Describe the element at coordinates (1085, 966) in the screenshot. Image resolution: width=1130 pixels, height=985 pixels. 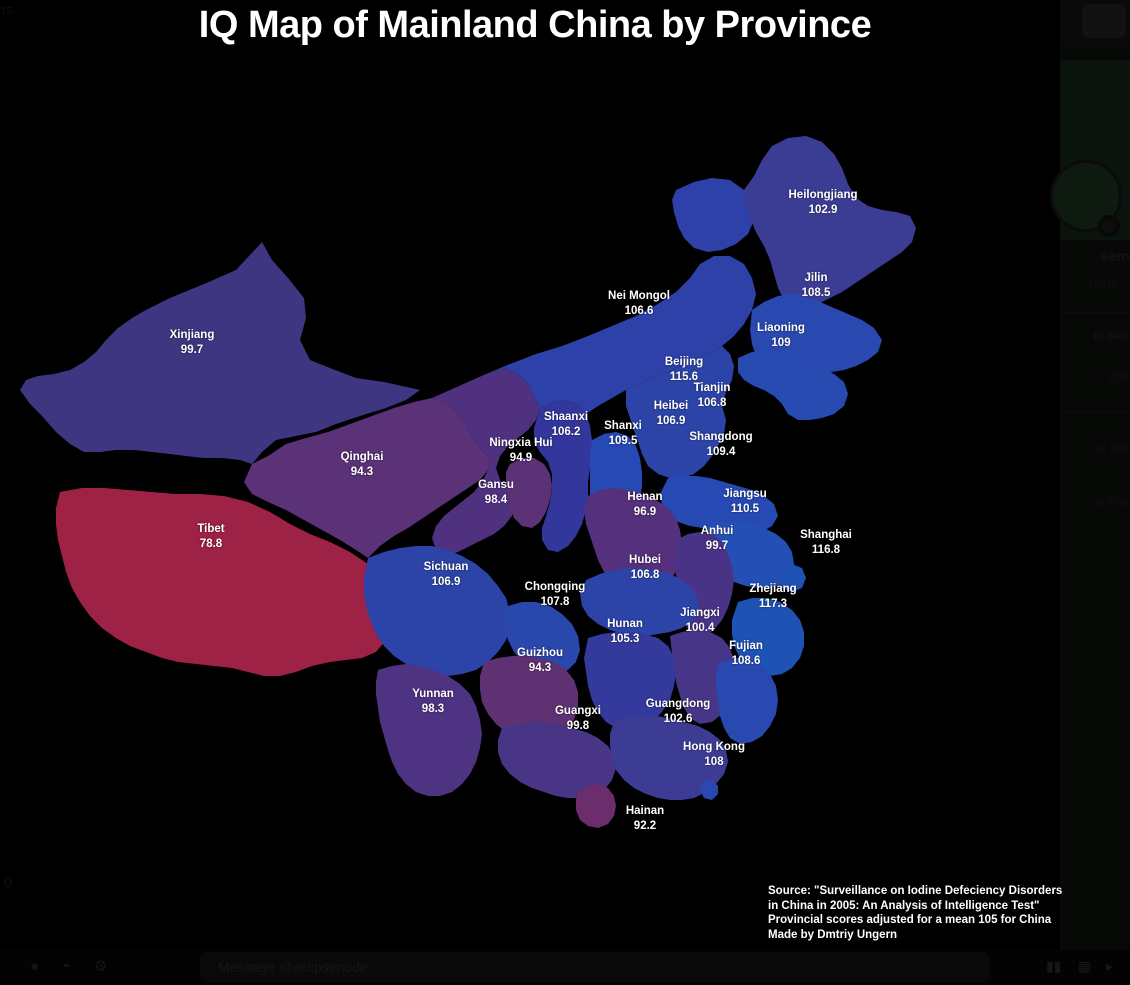
I see `sticker-icon: ▦` at that location.